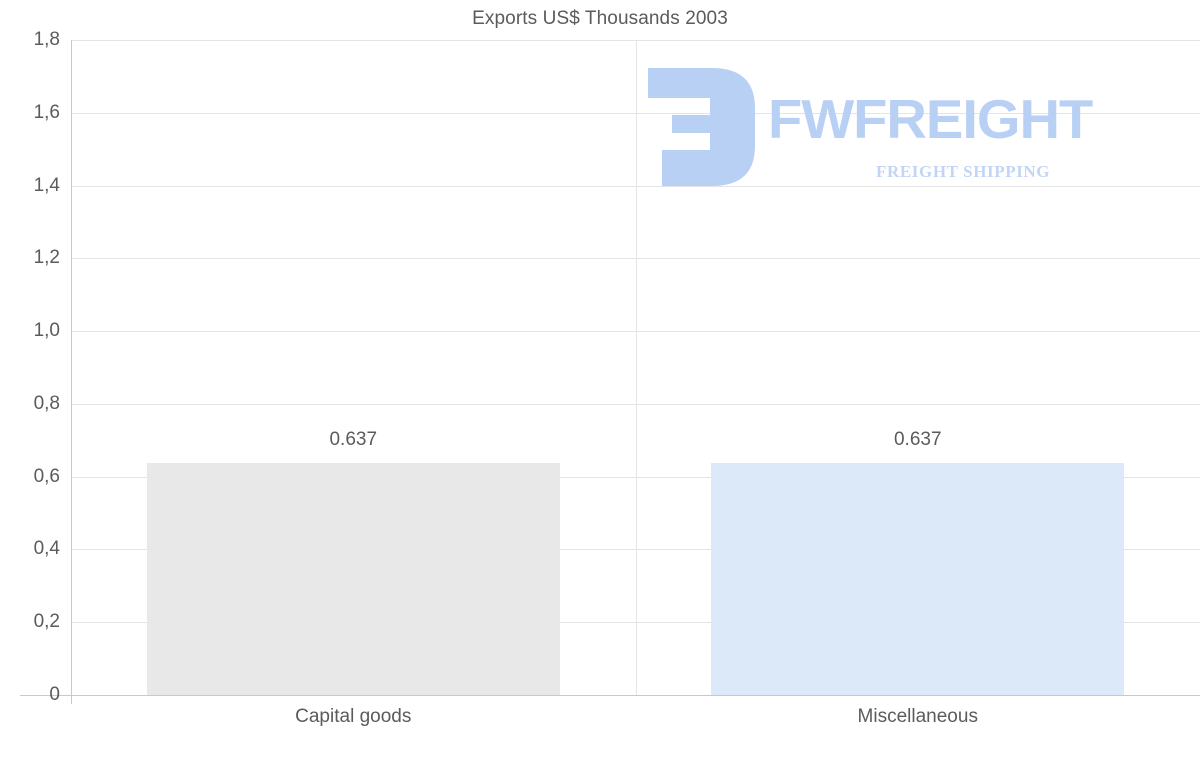 The height and width of the screenshot is (763, 1200). What do you see at coordinates (353, 716) in the screenshot?
I see `x-axis-category-label: Capital goods` at bounding box center [353, 716].